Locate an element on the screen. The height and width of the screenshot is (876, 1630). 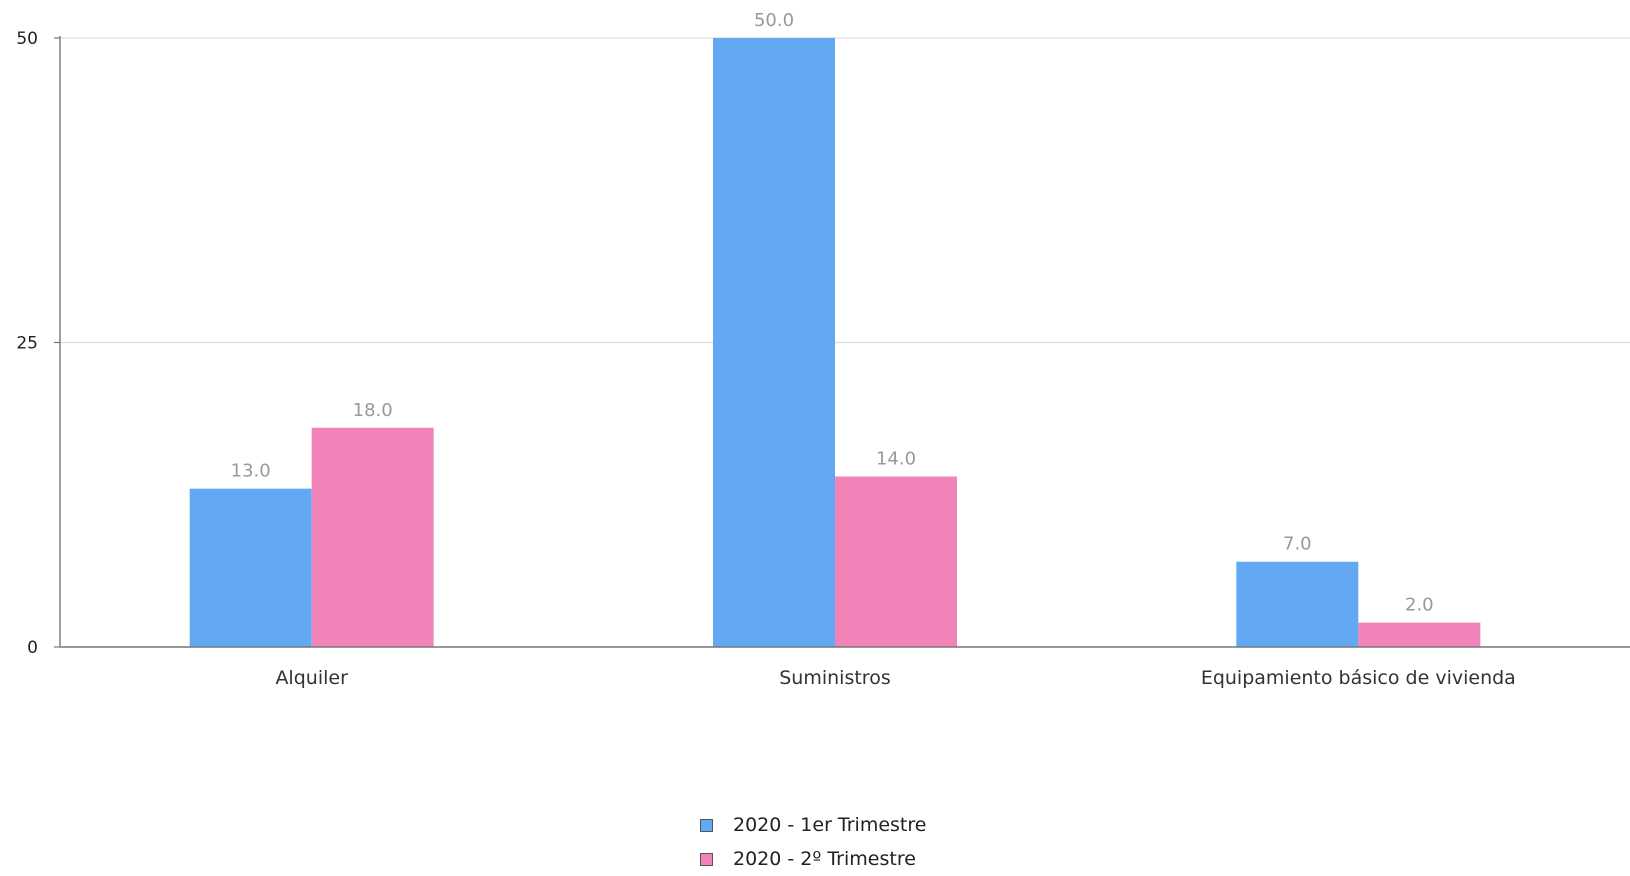
x-tick-label: Equipamiento básico de vivienda is located at coordinates (1358, 678).